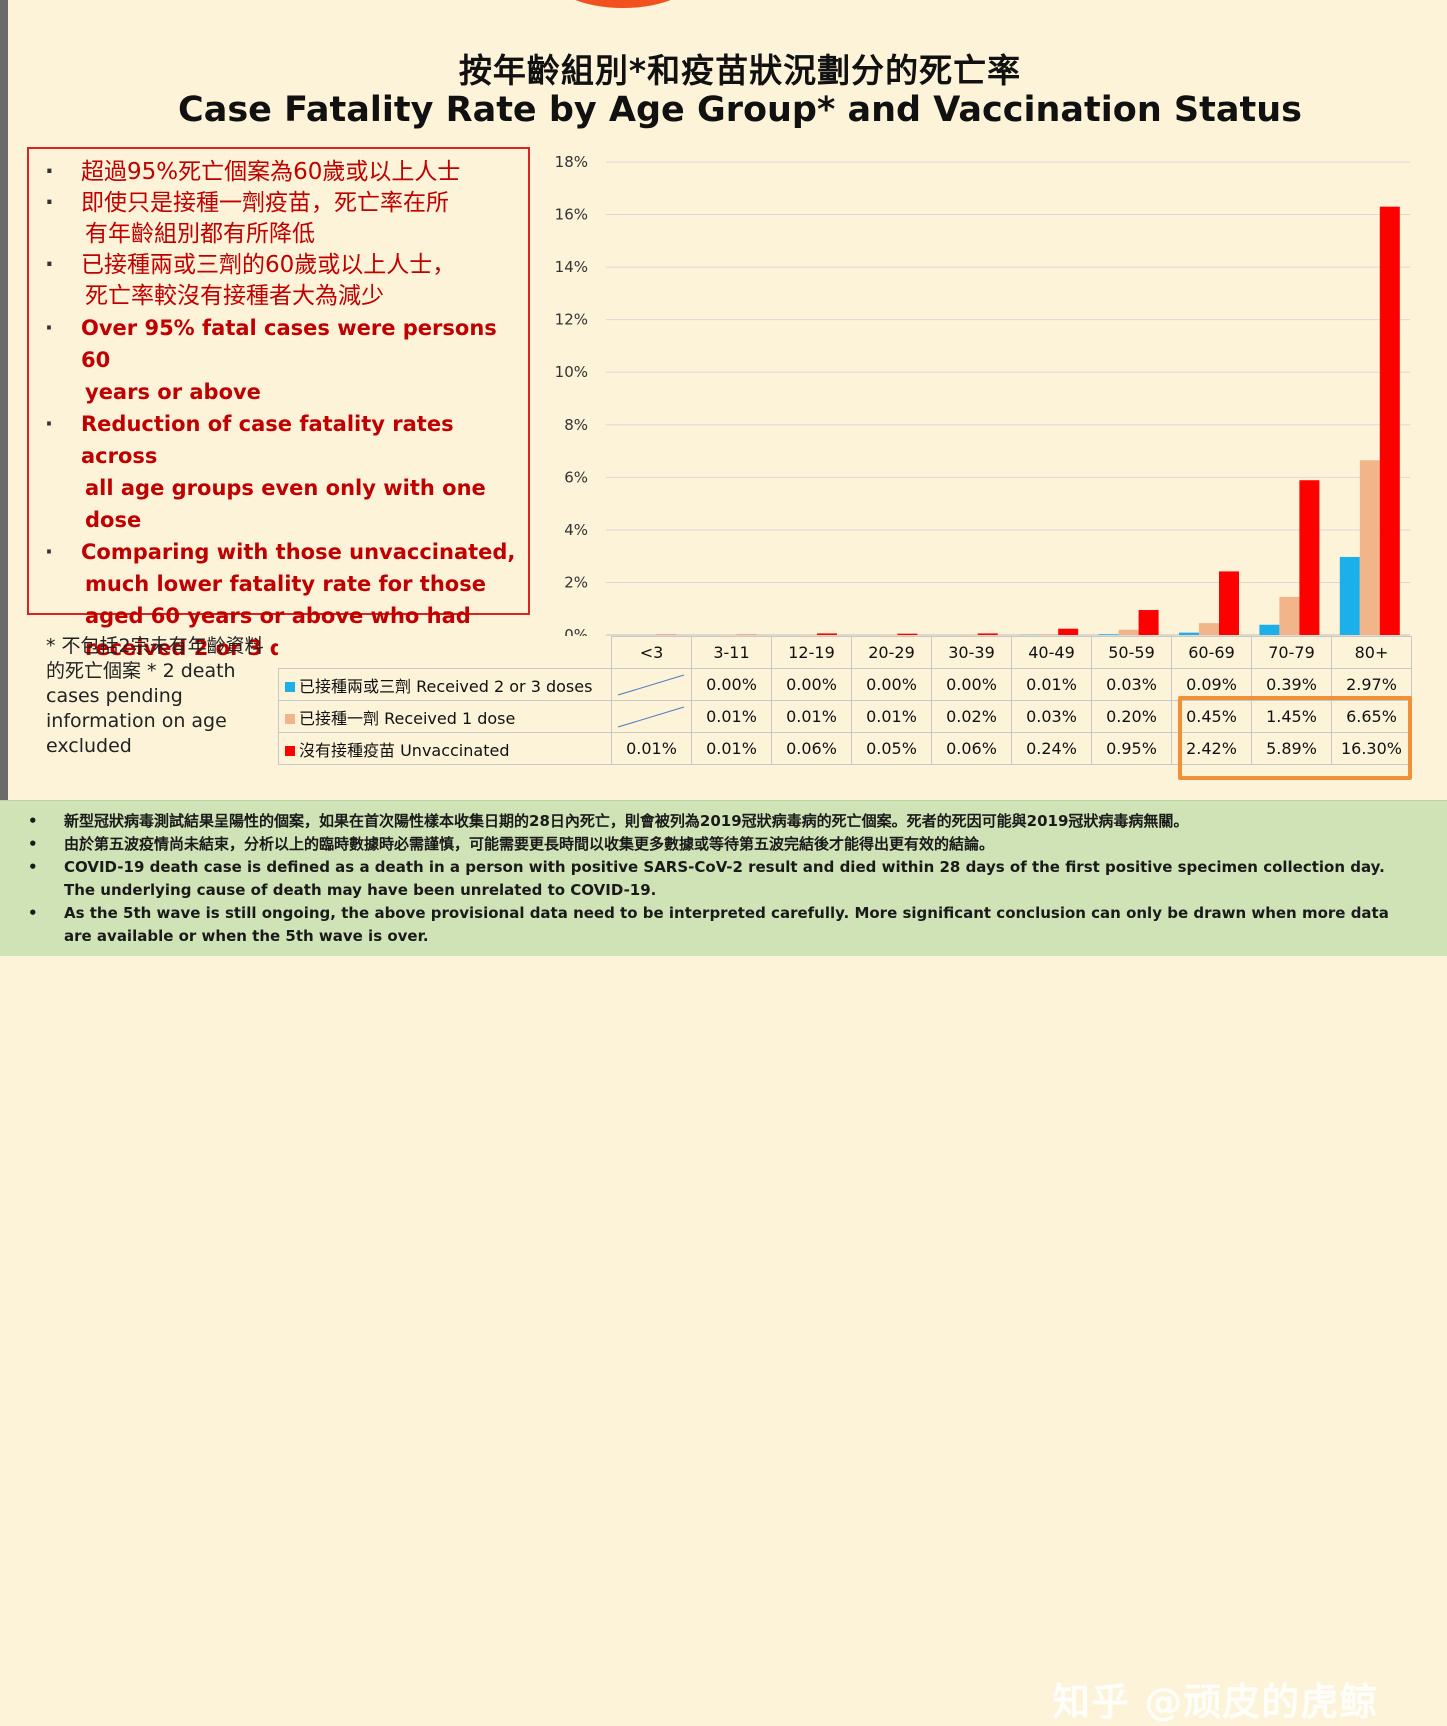 This screenshot has width=1447, height=1726. I want to click on legend-entry: 已接種一劑 Received 1 dose, so click(445, 717).